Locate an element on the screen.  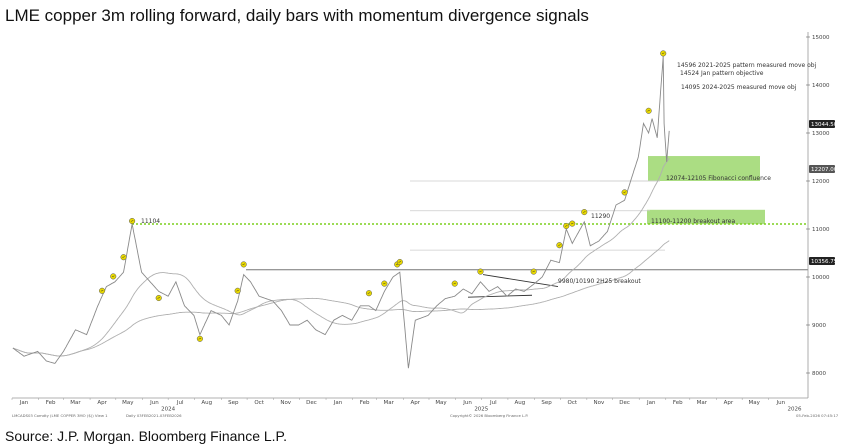
y-tick-label: 15000 is located at coordinates (821, 38).